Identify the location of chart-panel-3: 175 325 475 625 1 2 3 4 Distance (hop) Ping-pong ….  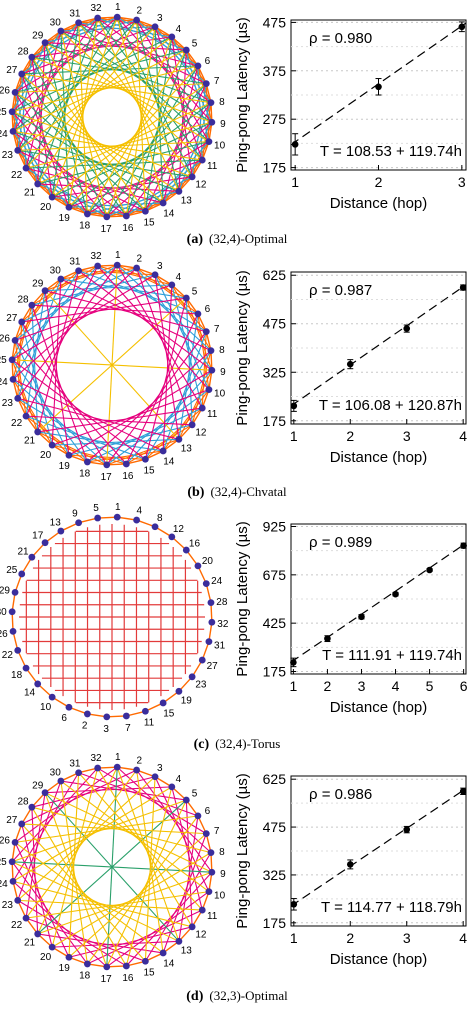
(350, 869).